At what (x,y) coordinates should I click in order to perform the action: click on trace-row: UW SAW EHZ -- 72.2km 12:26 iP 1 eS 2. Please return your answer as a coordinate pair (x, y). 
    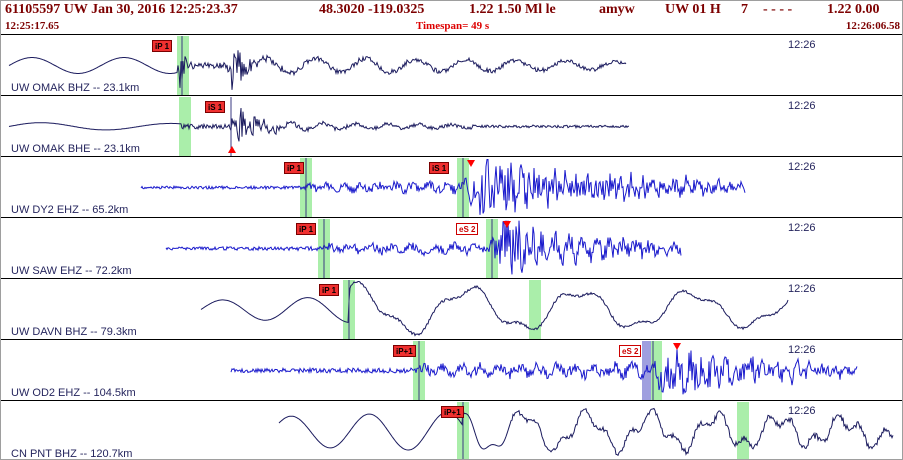
    Looking at the image, I should click on (452, 248).